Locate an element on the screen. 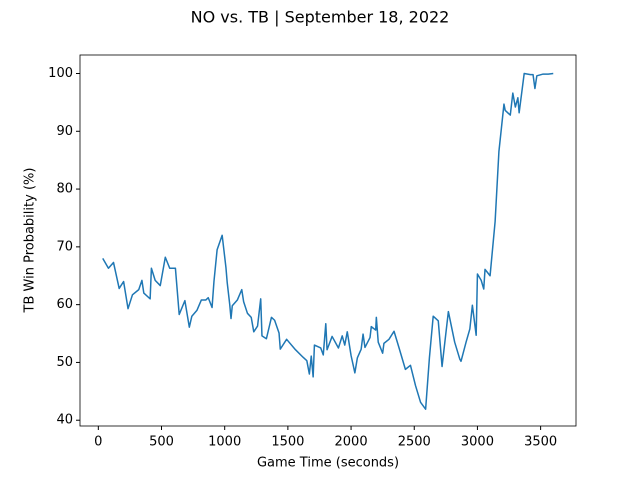  y-tick-label: 80 is located at coordinates (64, 189).